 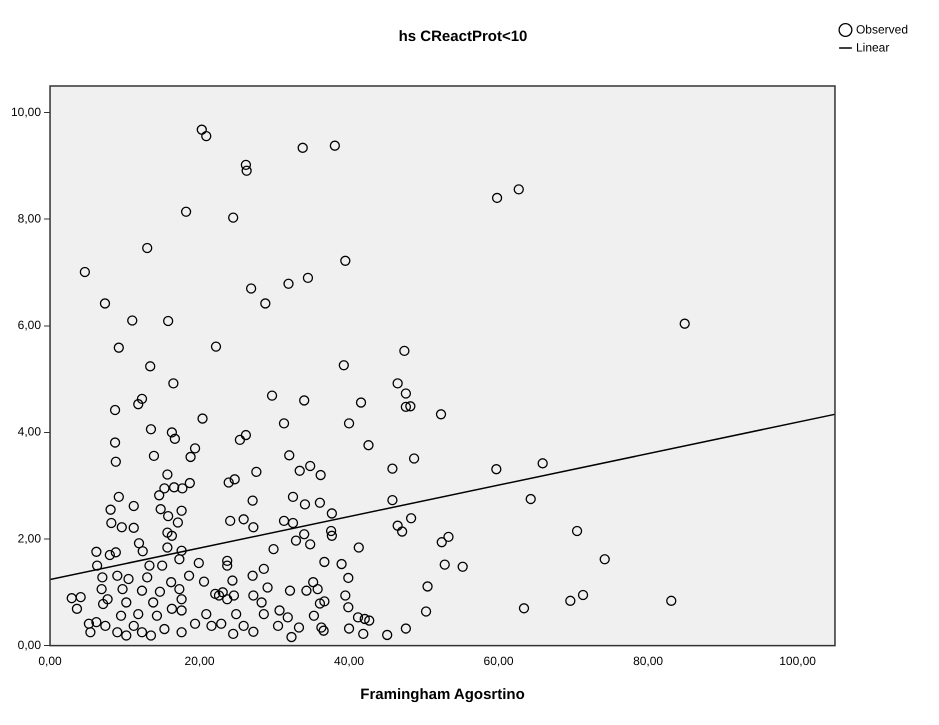 What do you see at coordinates (873, 47) in the screenshot?
I see `legend-label: Linear` at bounding box center [873, 47].